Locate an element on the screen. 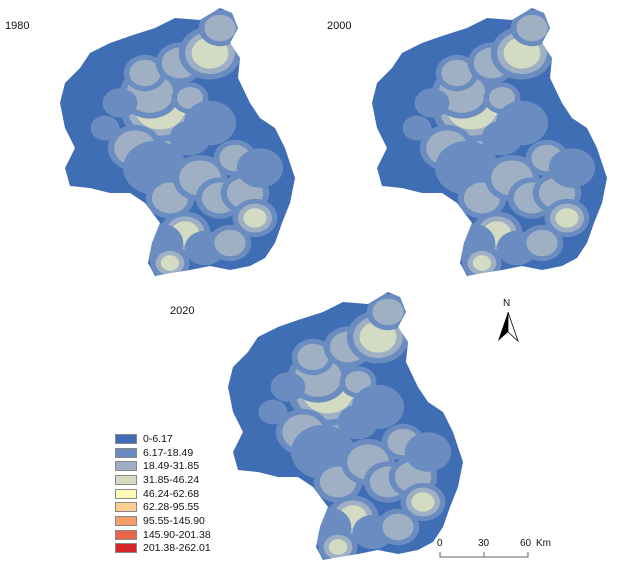  scale-tick-30: 30 is located at coordinates (484, 543).